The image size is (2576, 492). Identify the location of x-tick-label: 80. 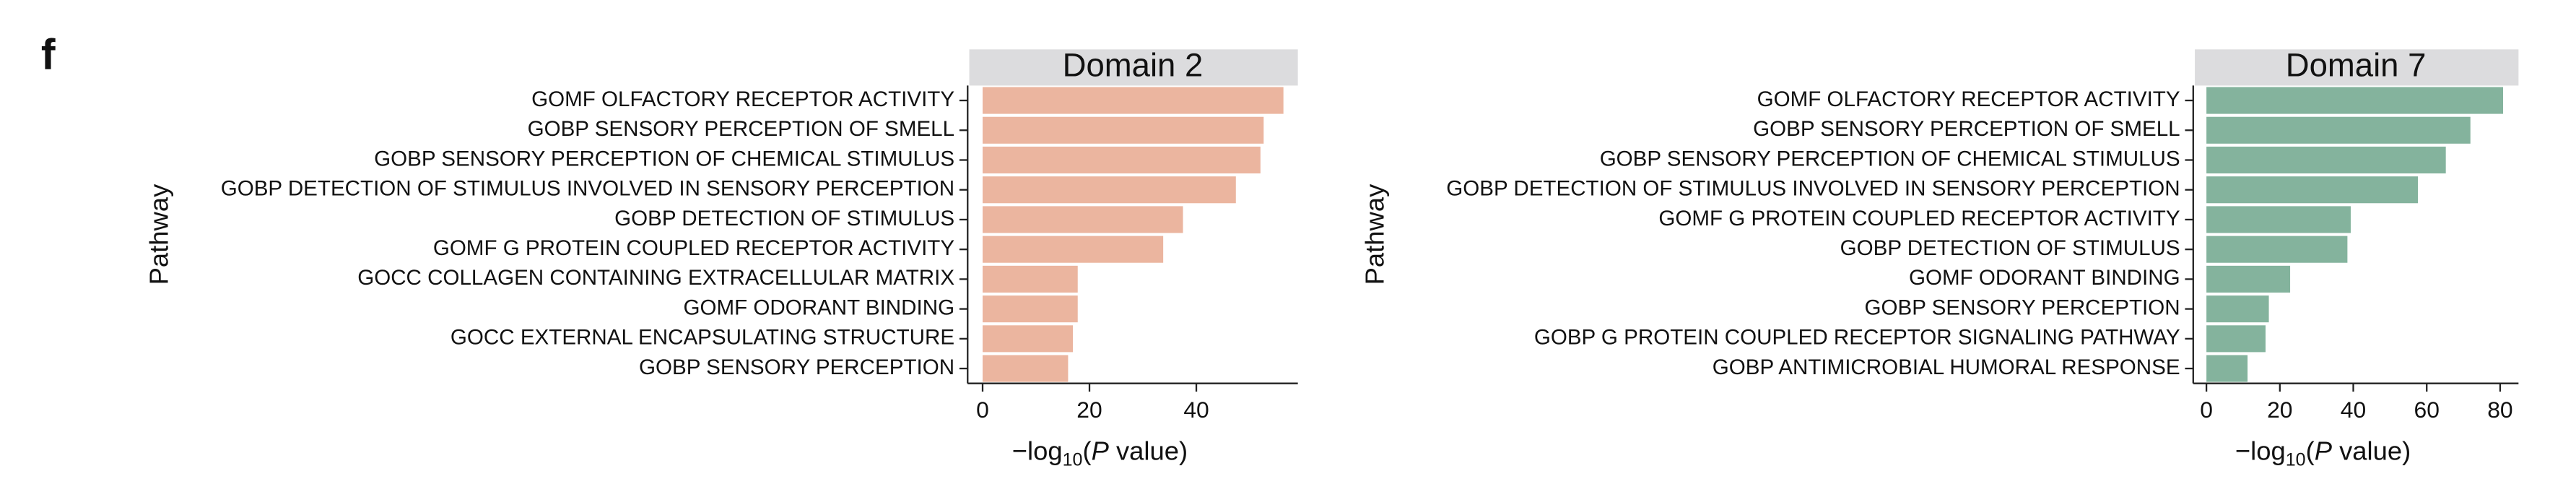
(2499, 410).